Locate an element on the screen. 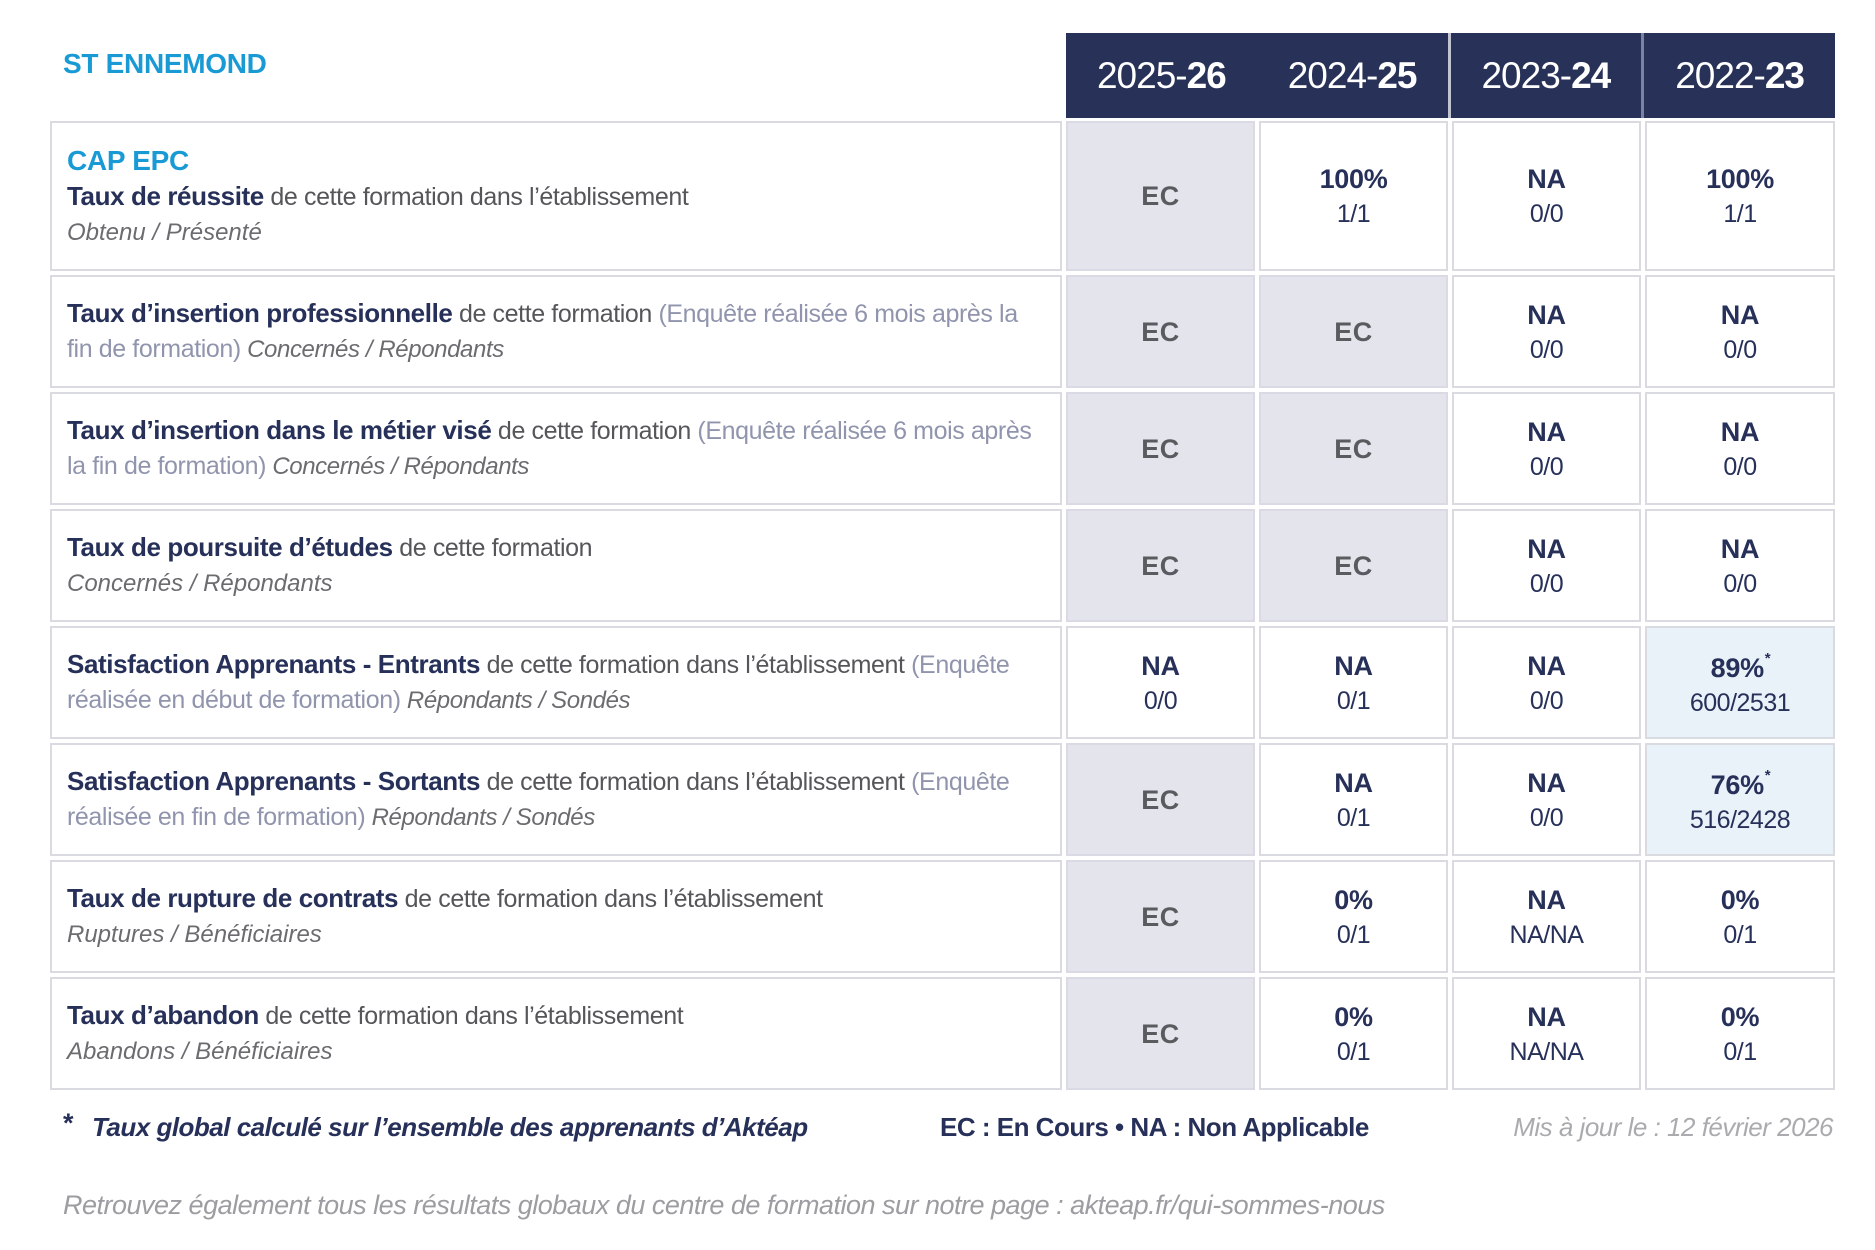  year-column-2023-24: 2023- 24 is located at coordinates (1544, 75).